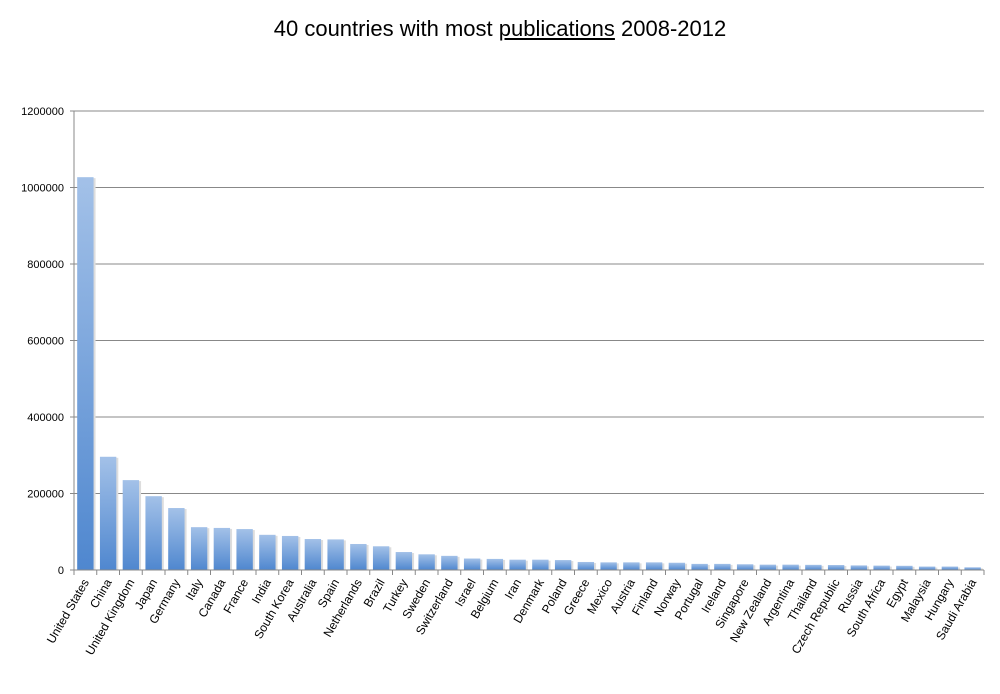 The width and height of the screenshot is (1000, 694). What do you see at coordinates (42, 189) in the screenshot?
I see `y-tick-label: 1000000` at bounding box center [42, 189].